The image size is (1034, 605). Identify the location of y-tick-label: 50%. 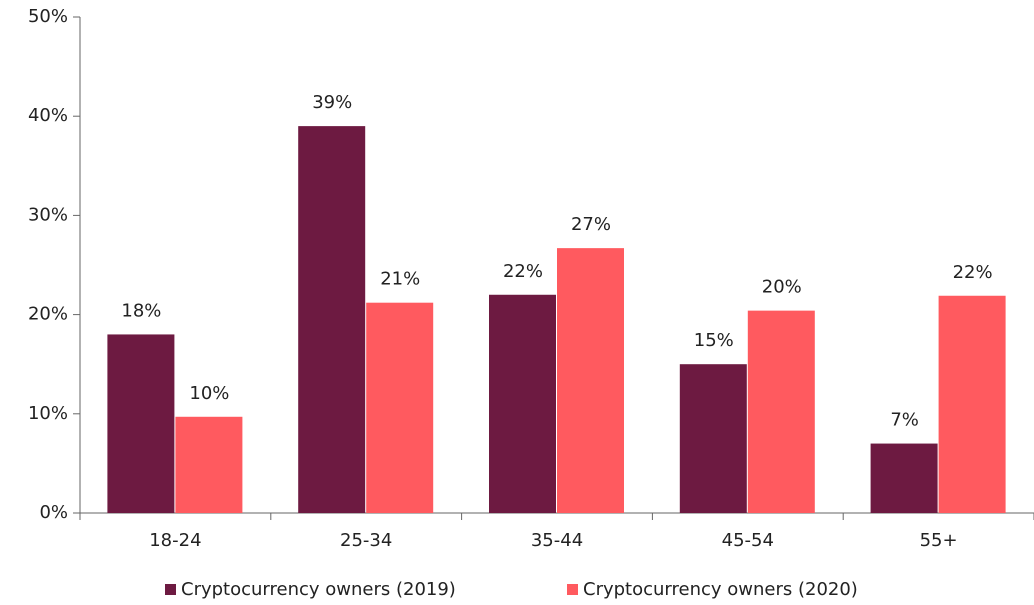
(48, 16).